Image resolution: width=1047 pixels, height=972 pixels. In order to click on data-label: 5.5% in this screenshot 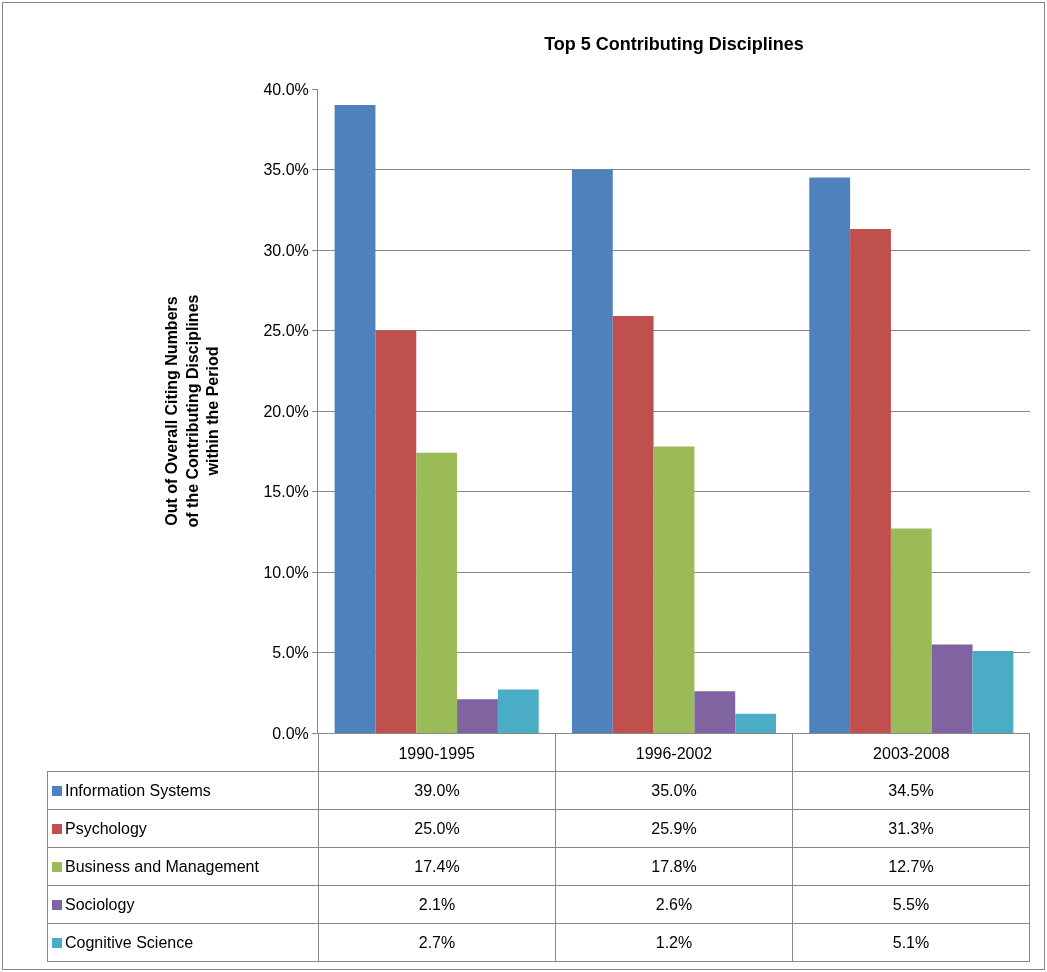, I will do `click(911, 904)`.